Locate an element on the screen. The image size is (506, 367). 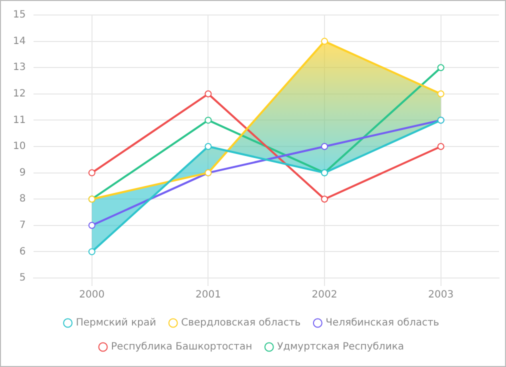
y-tick-label: 6 is located at coordinates (22, 252).